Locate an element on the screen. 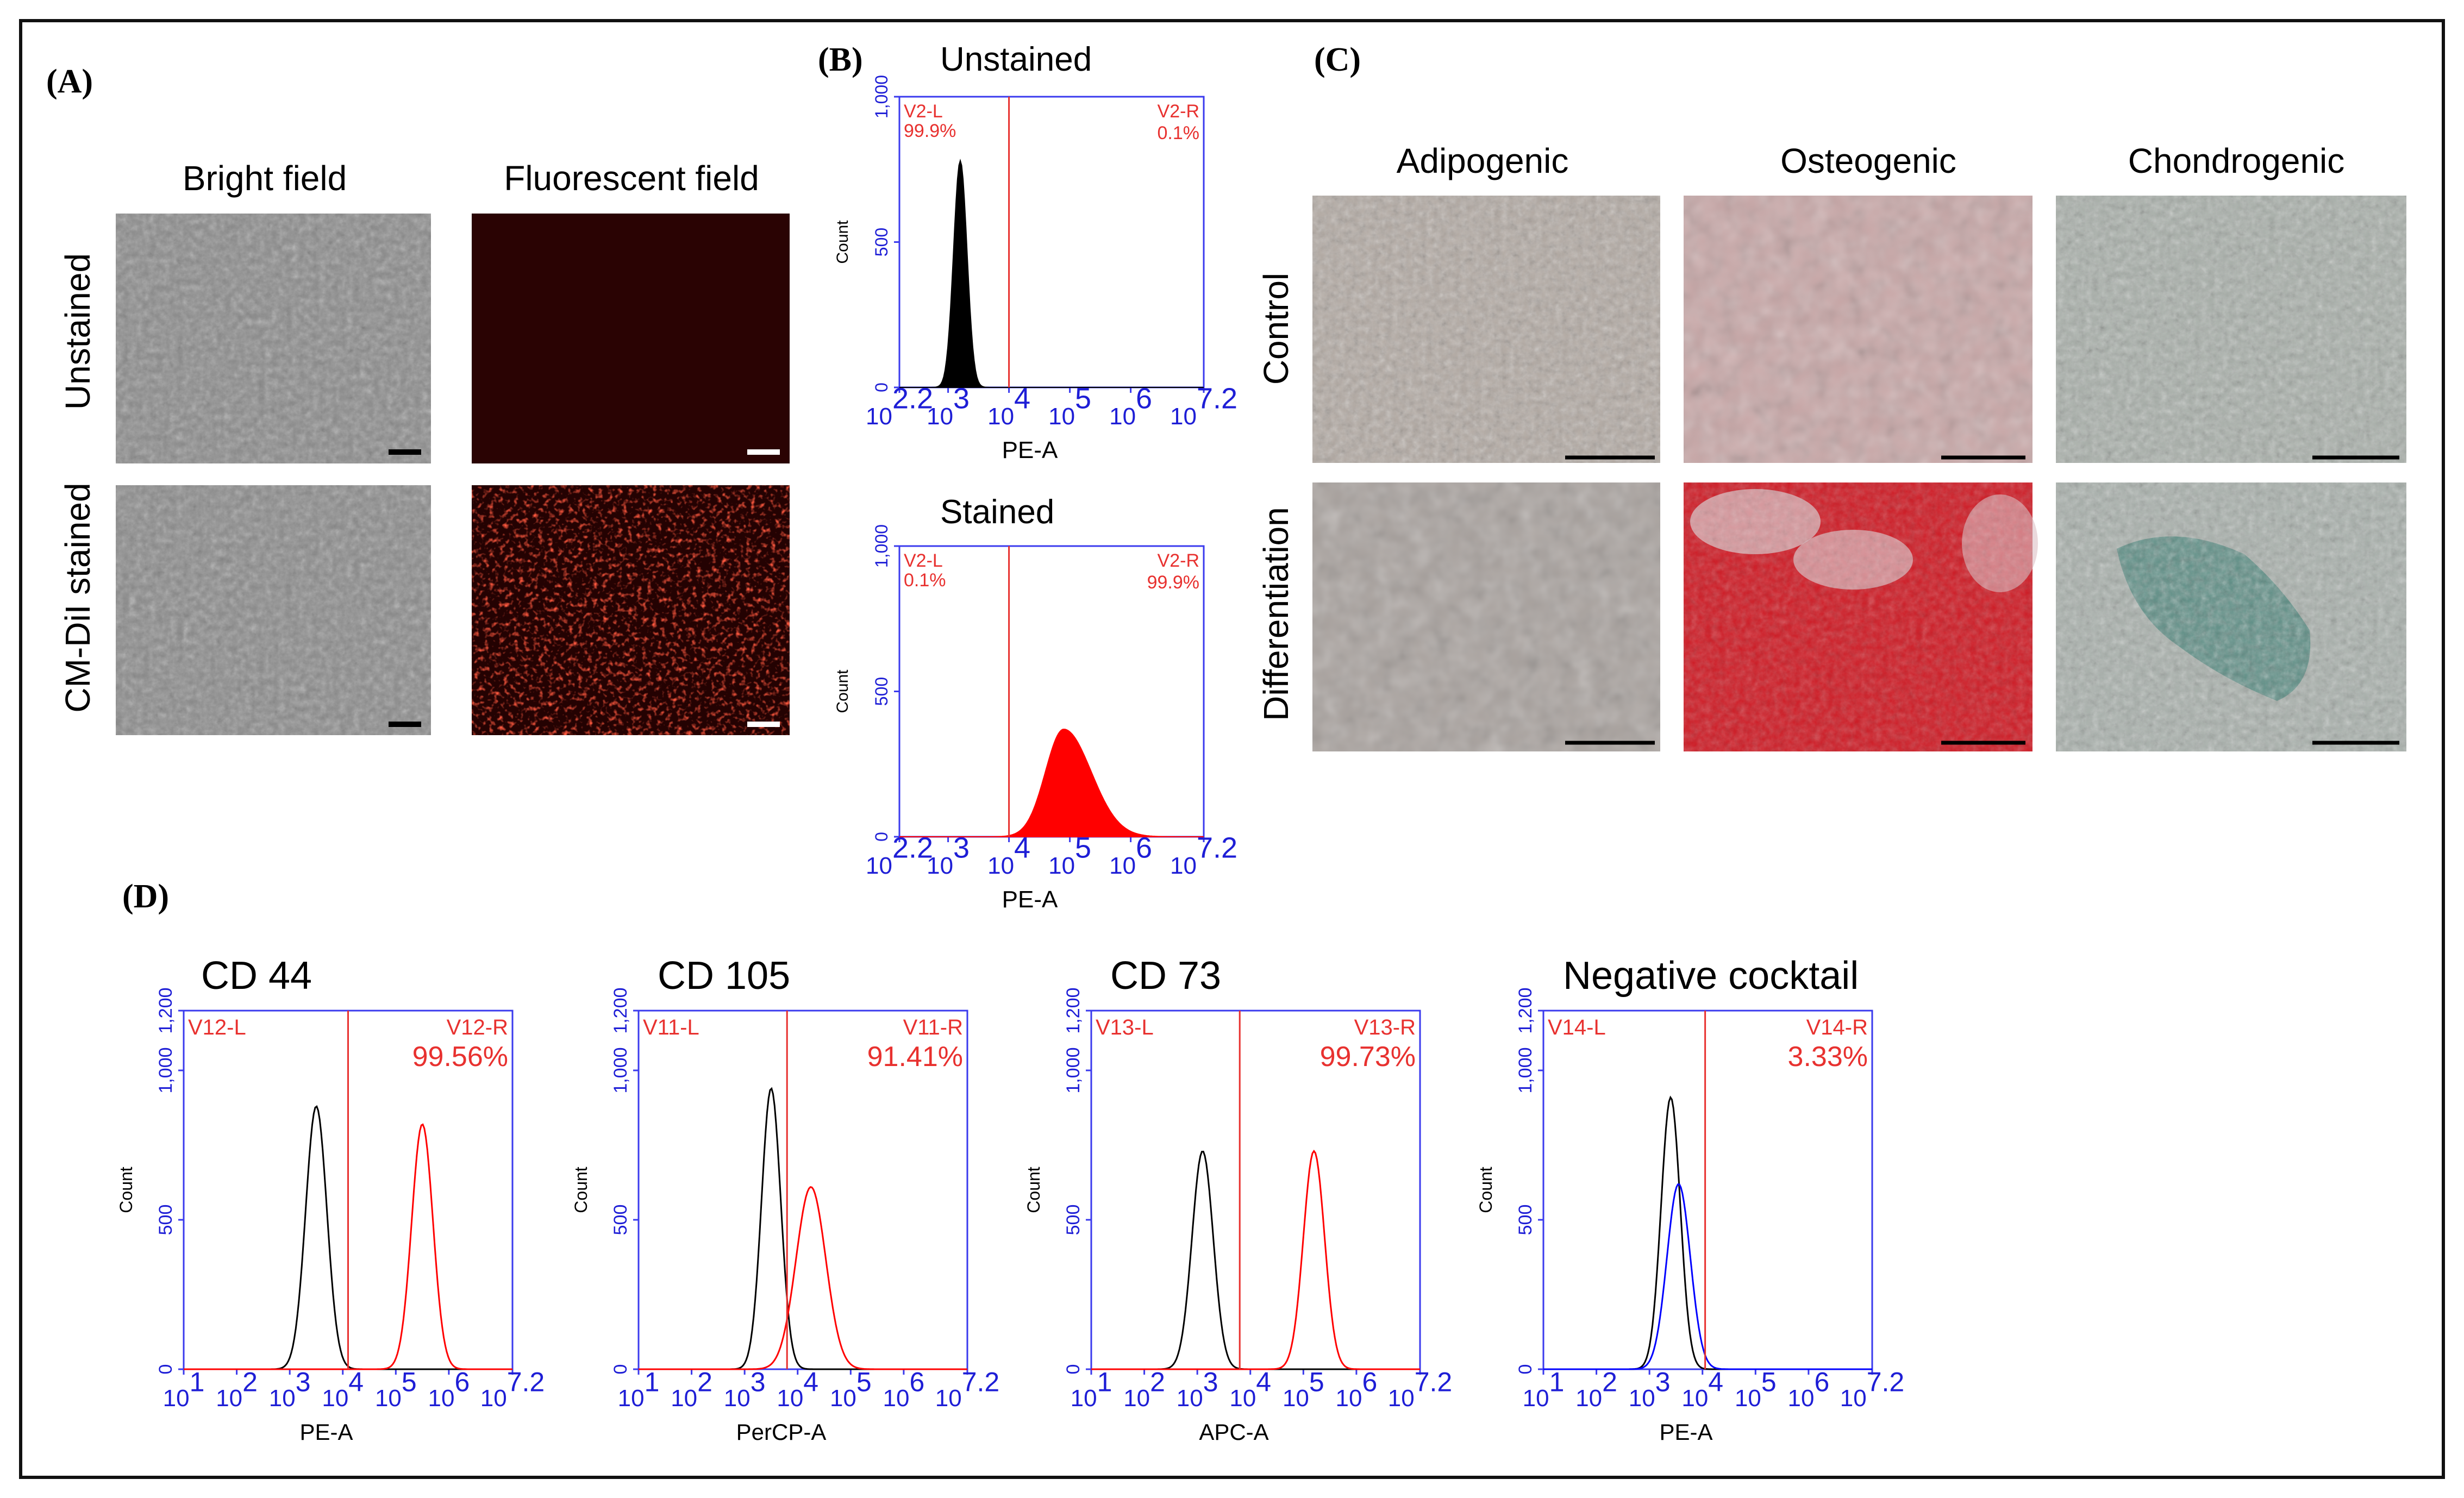 The height and width of the screenshot is (1498, 2464). gate-left-name: V13-L is located at coordinates (1125, 1027).